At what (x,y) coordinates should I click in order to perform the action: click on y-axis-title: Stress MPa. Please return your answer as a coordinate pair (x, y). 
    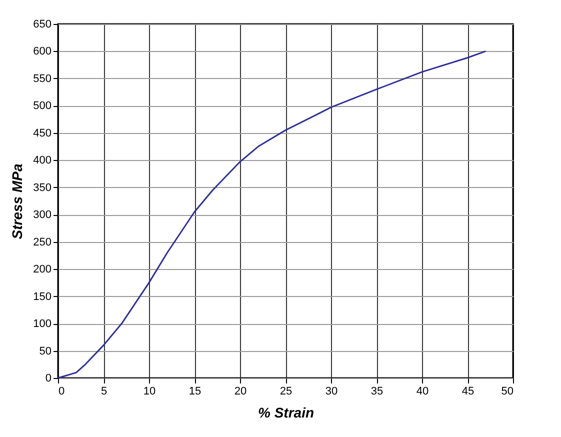
    Looking at the image, I should click on (17, 202).